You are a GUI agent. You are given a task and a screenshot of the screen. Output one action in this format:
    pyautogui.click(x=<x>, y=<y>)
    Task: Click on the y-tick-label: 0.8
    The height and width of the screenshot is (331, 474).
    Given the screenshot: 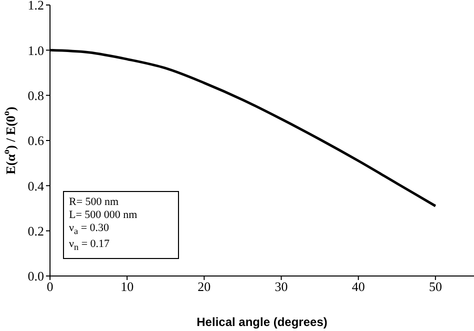 What is the action you would take?
    pyautogui.click(x=36, y=95)
    